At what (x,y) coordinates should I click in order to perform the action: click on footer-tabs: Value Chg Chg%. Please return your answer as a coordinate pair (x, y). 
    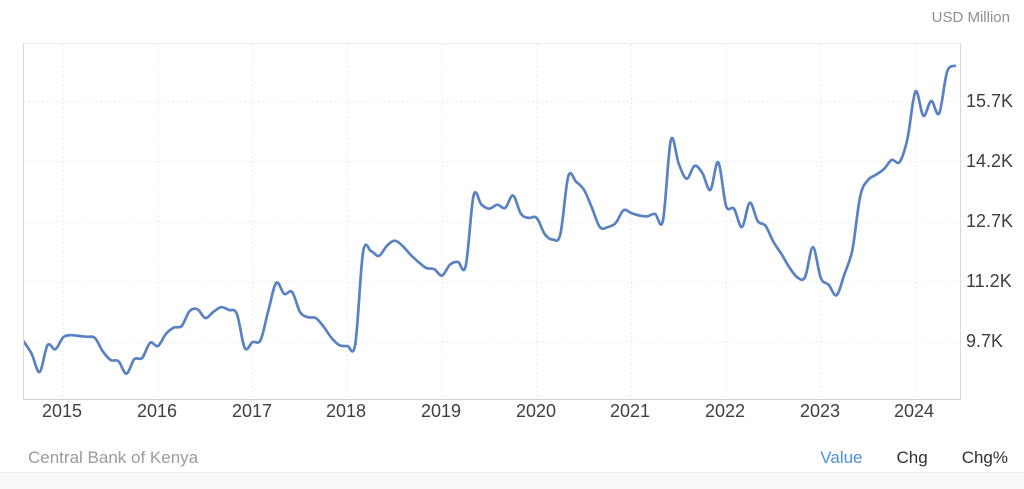
    Looking at the image, I should click on (914, 458).